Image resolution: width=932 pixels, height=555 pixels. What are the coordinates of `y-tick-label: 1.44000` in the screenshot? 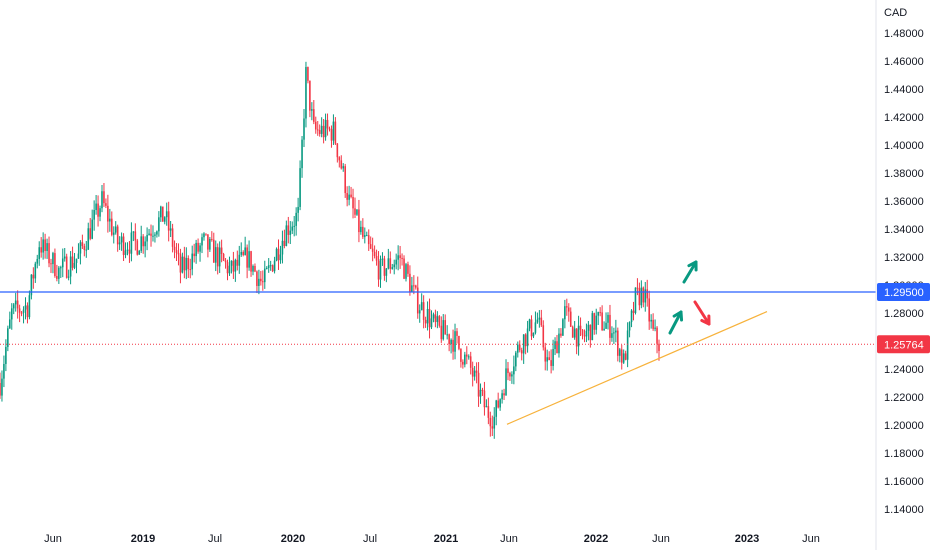 It's located at (904, 90).